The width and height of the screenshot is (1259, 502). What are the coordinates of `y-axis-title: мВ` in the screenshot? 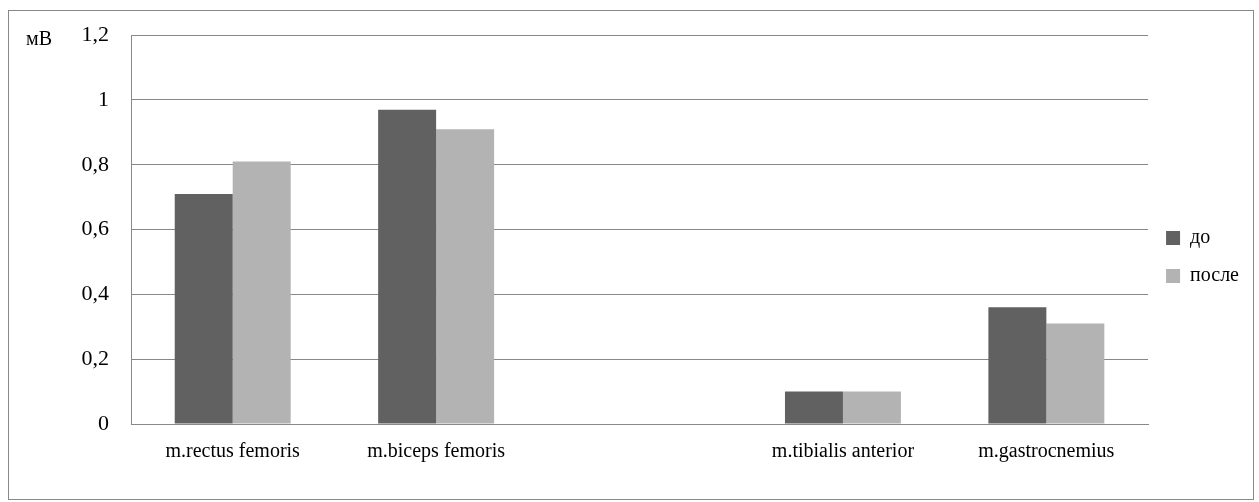 It's located at (39, 38).